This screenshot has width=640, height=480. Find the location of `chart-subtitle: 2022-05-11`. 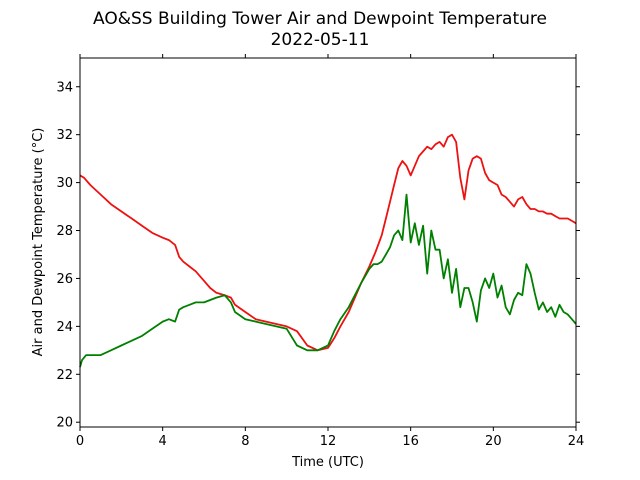

chart-subtitle: 2022-05-11 is located at coordinates (320, 40).